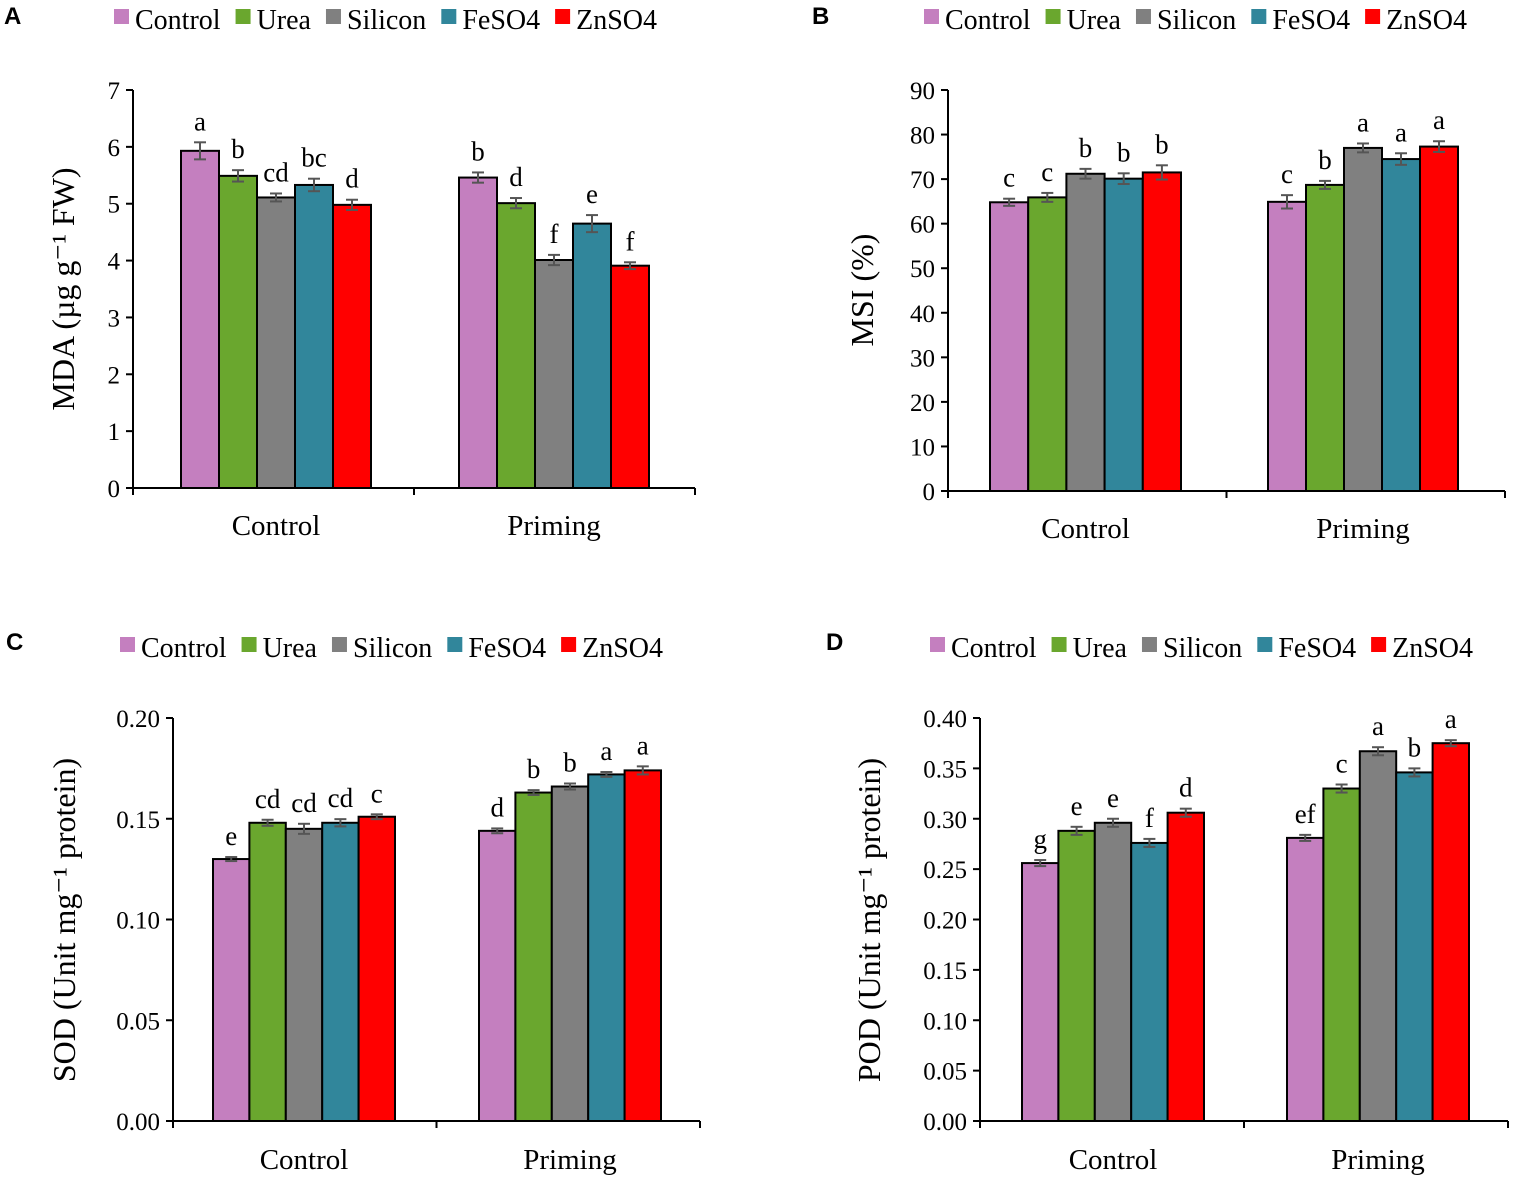 This screenshot has height=1185, width=1536. Describe the element at coordinates (1201, 648) in the screenshot. I see `legend: Control Urea Silicon FeSO4 ZnSO4` at that location.